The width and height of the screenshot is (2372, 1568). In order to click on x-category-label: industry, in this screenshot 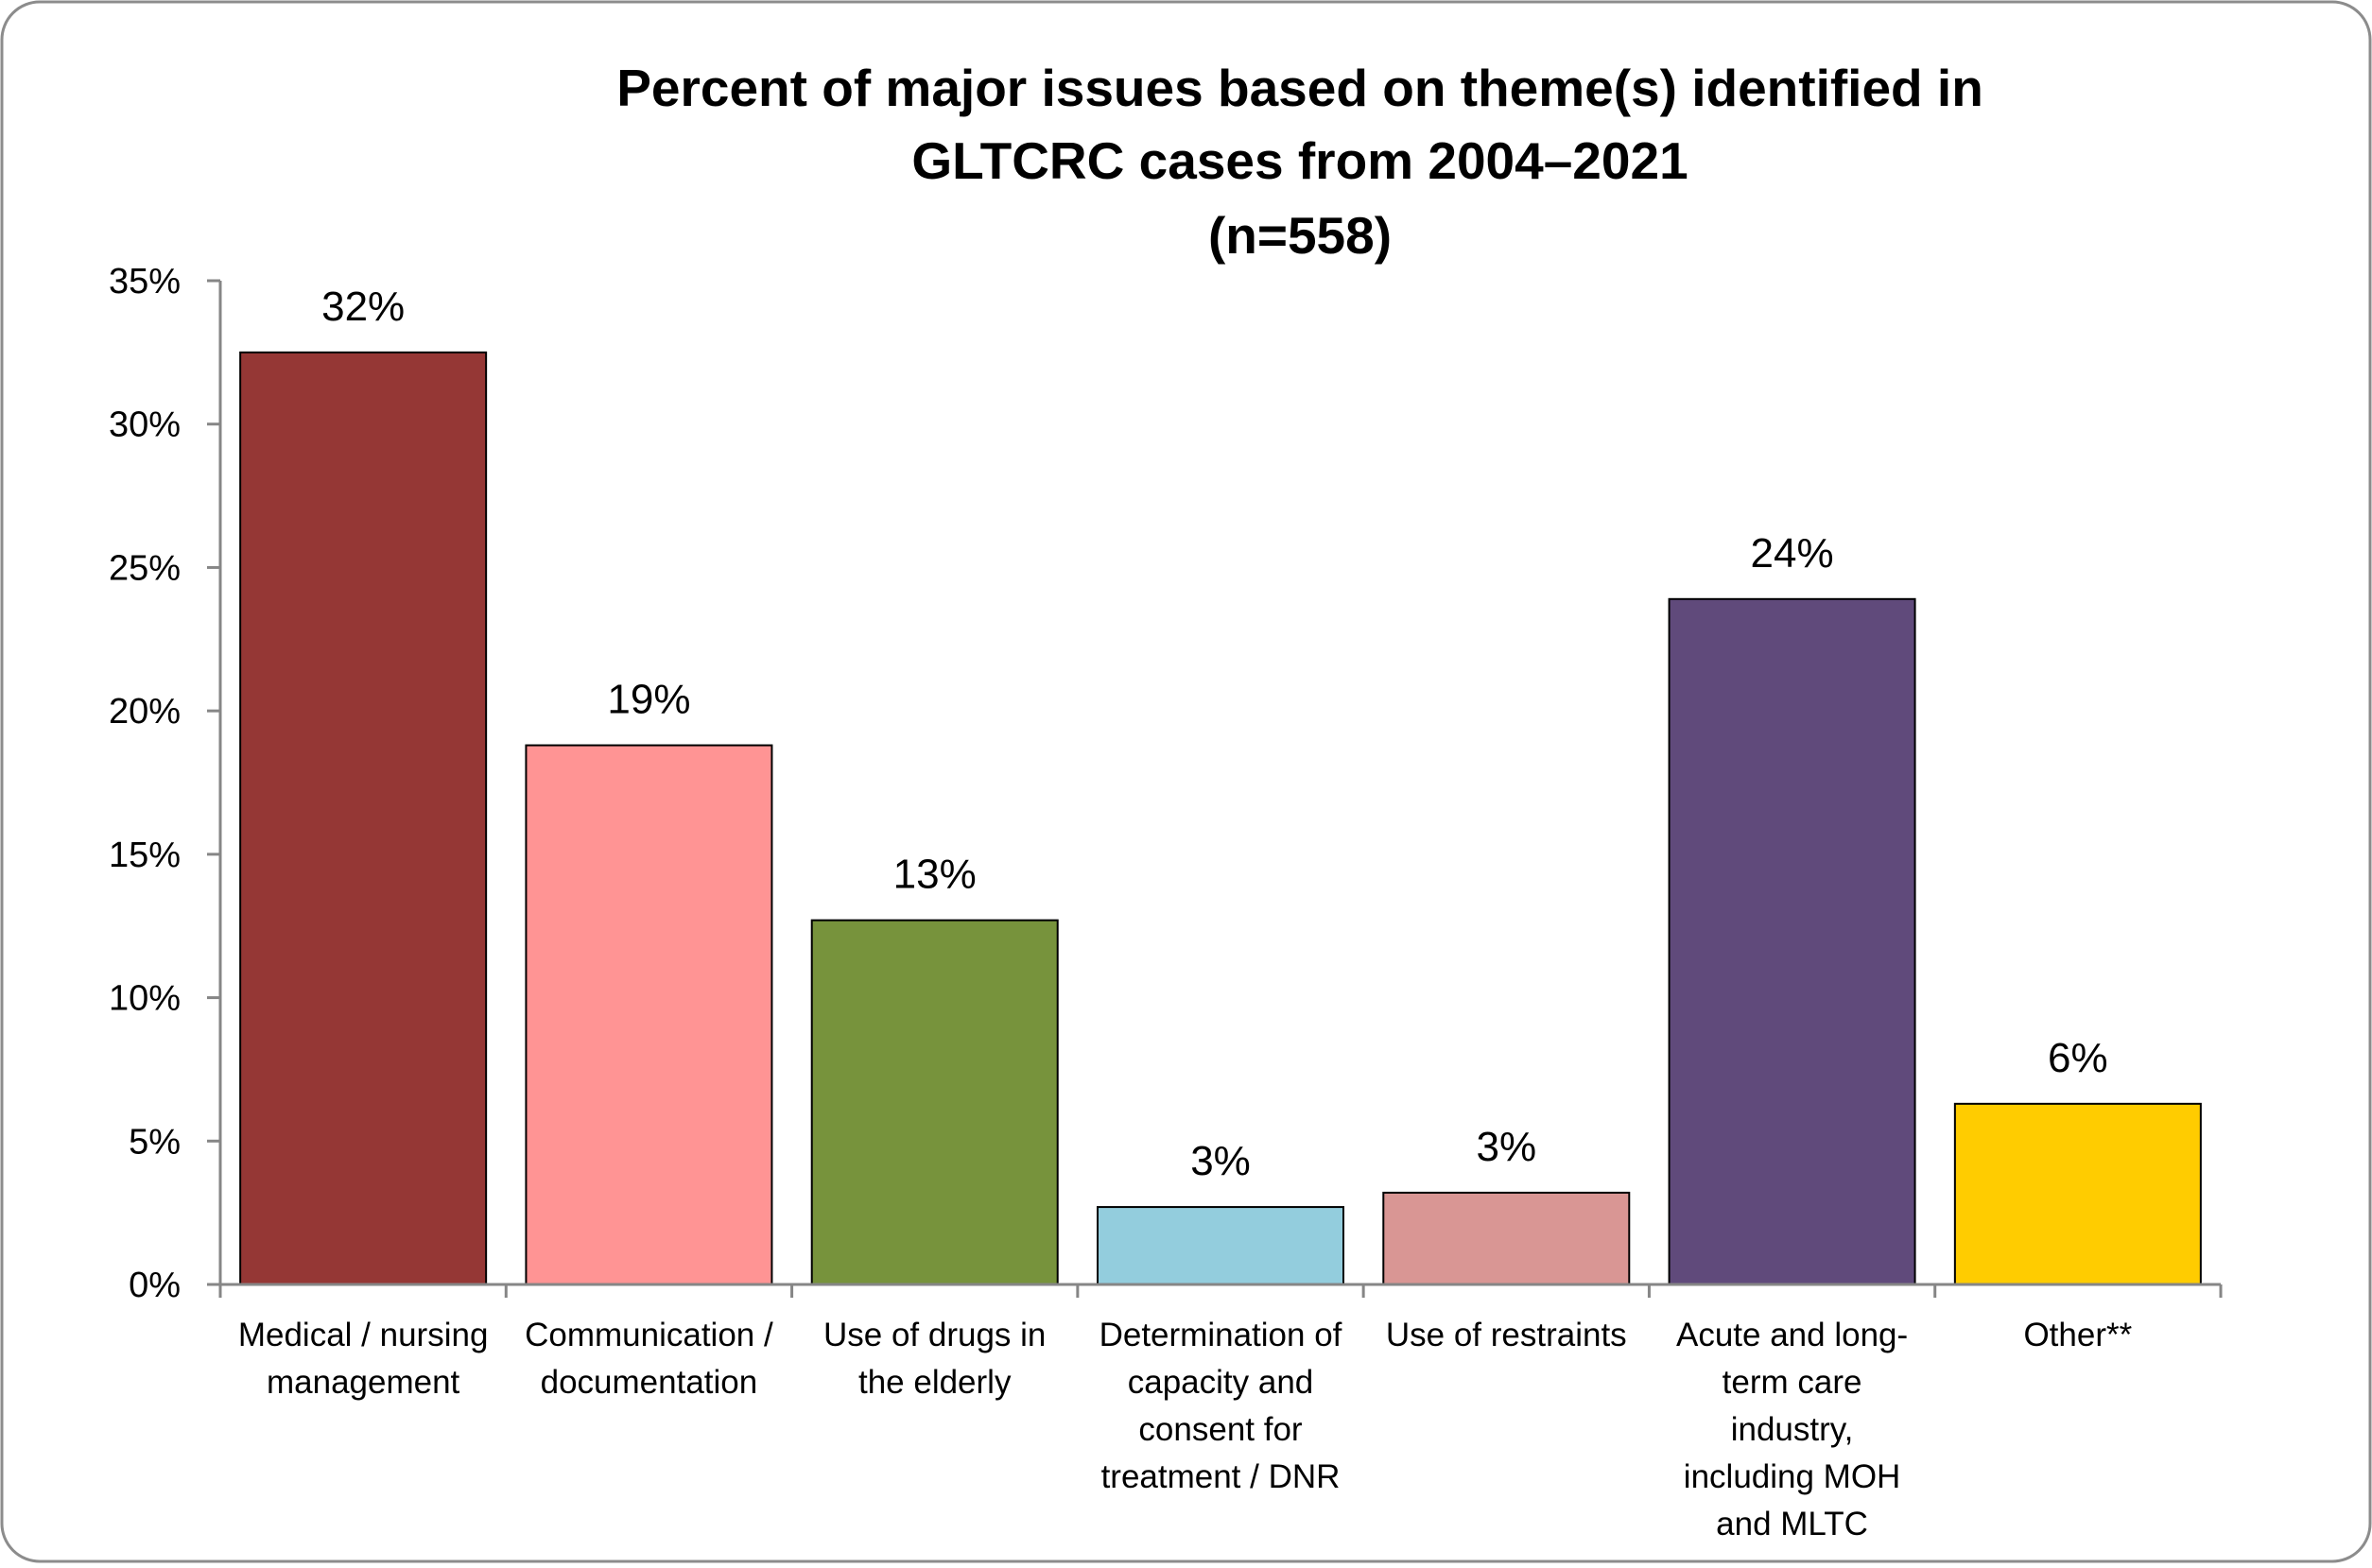, I will do `click(1792, 1429)`.